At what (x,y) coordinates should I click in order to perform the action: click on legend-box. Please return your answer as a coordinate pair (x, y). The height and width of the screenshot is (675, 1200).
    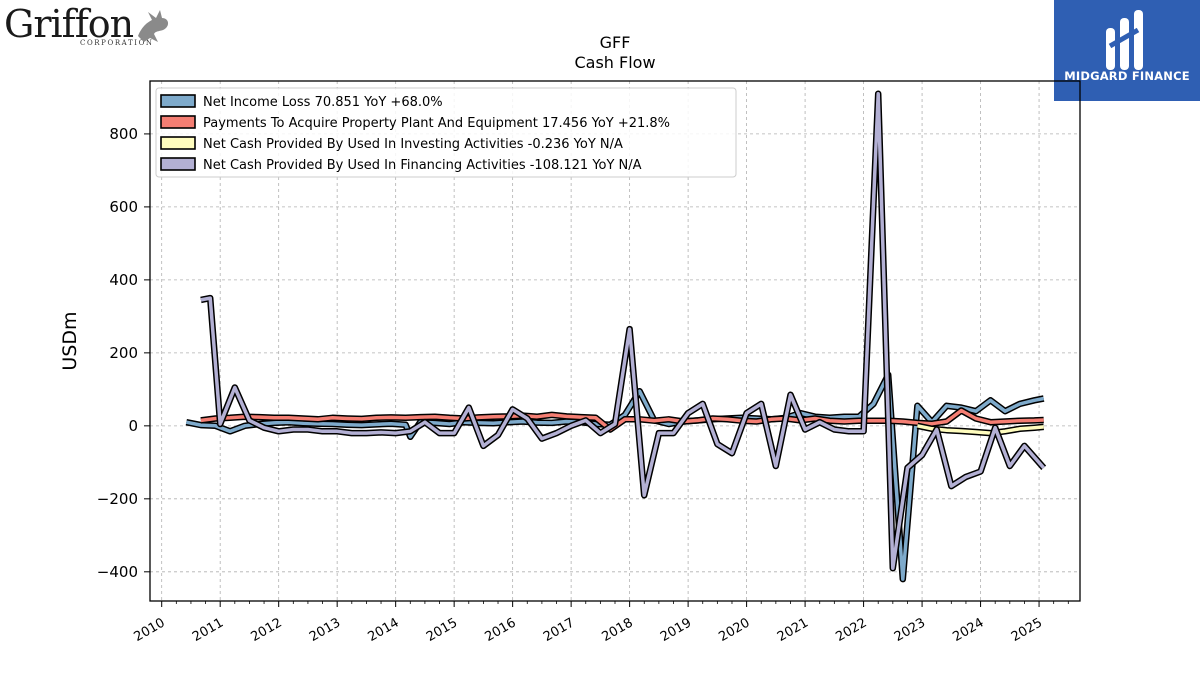
    Looking at the image, I should click on (446, 132).